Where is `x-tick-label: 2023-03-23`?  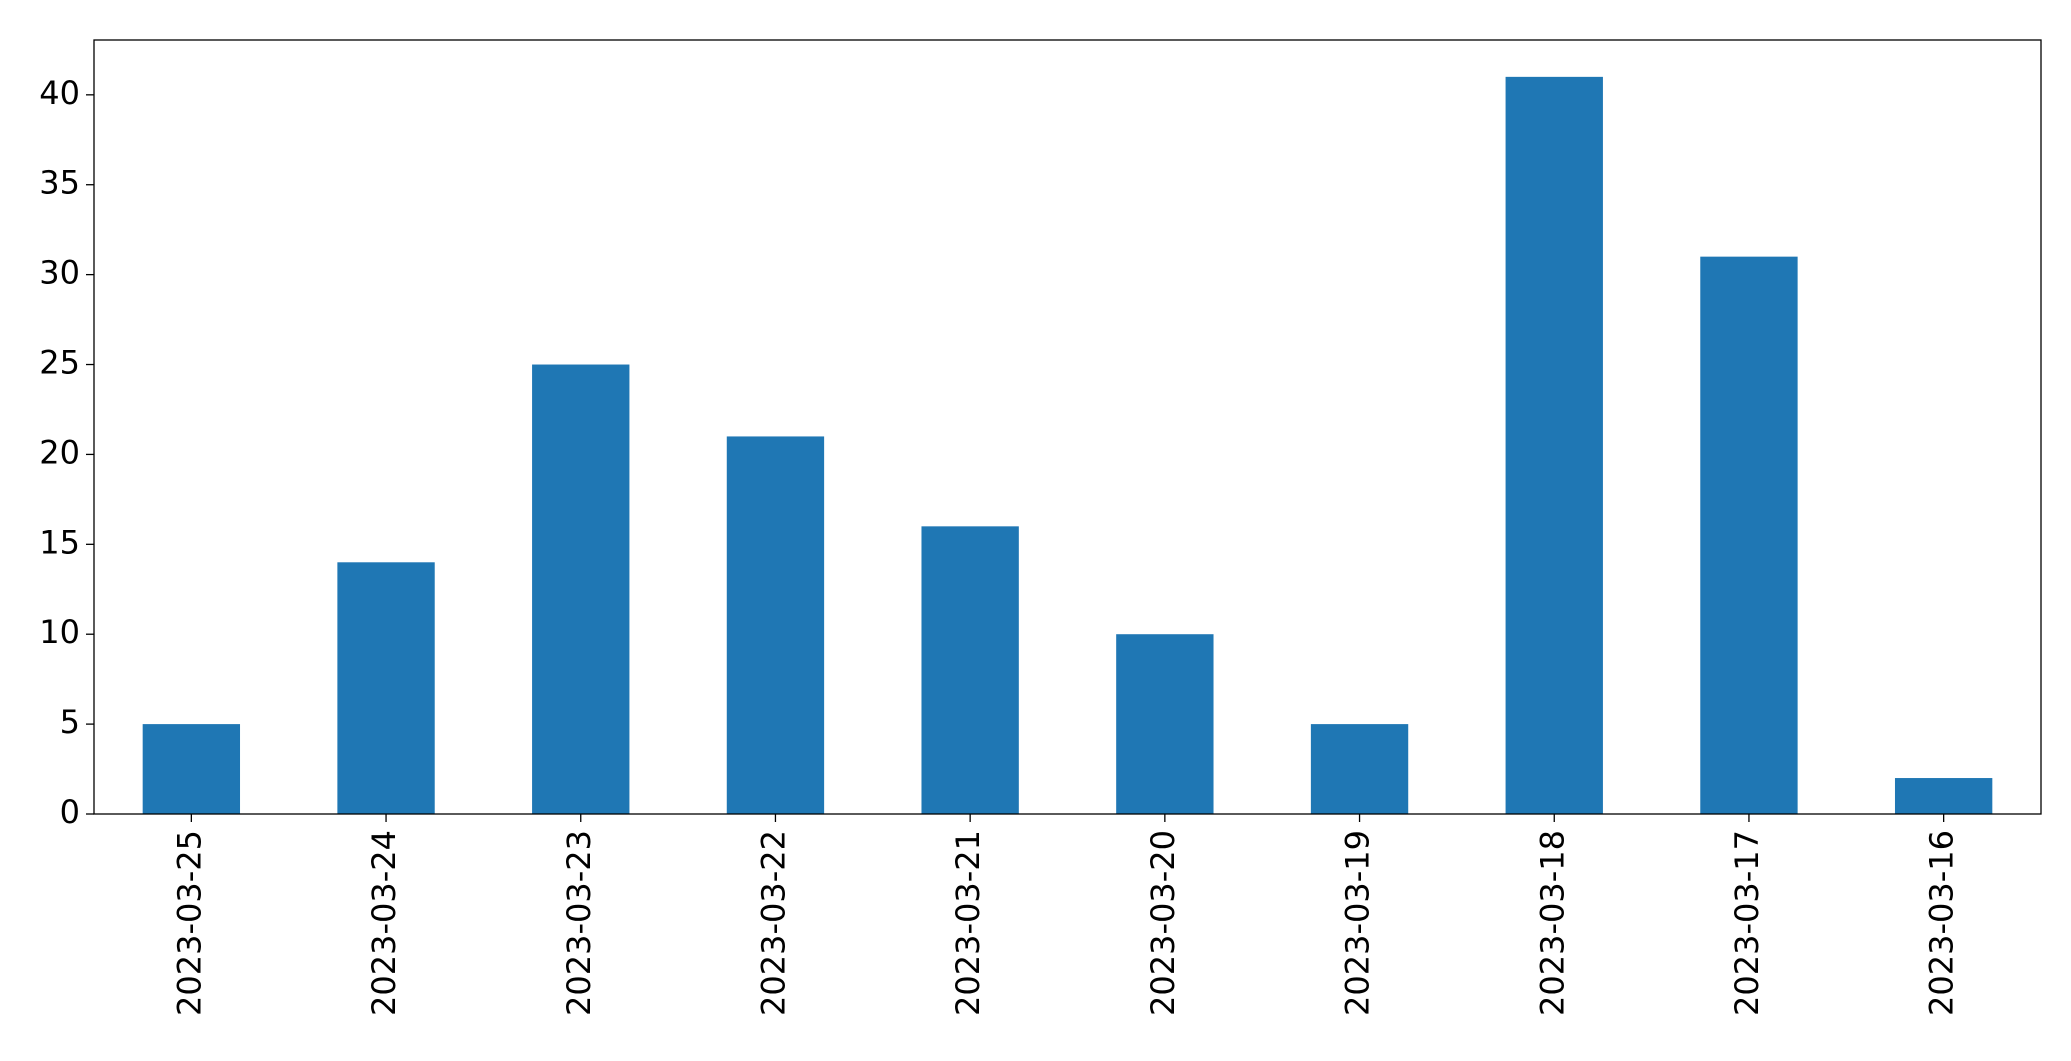 x-tick-label: 2023-03-23 is located at coordinates (579, 923).